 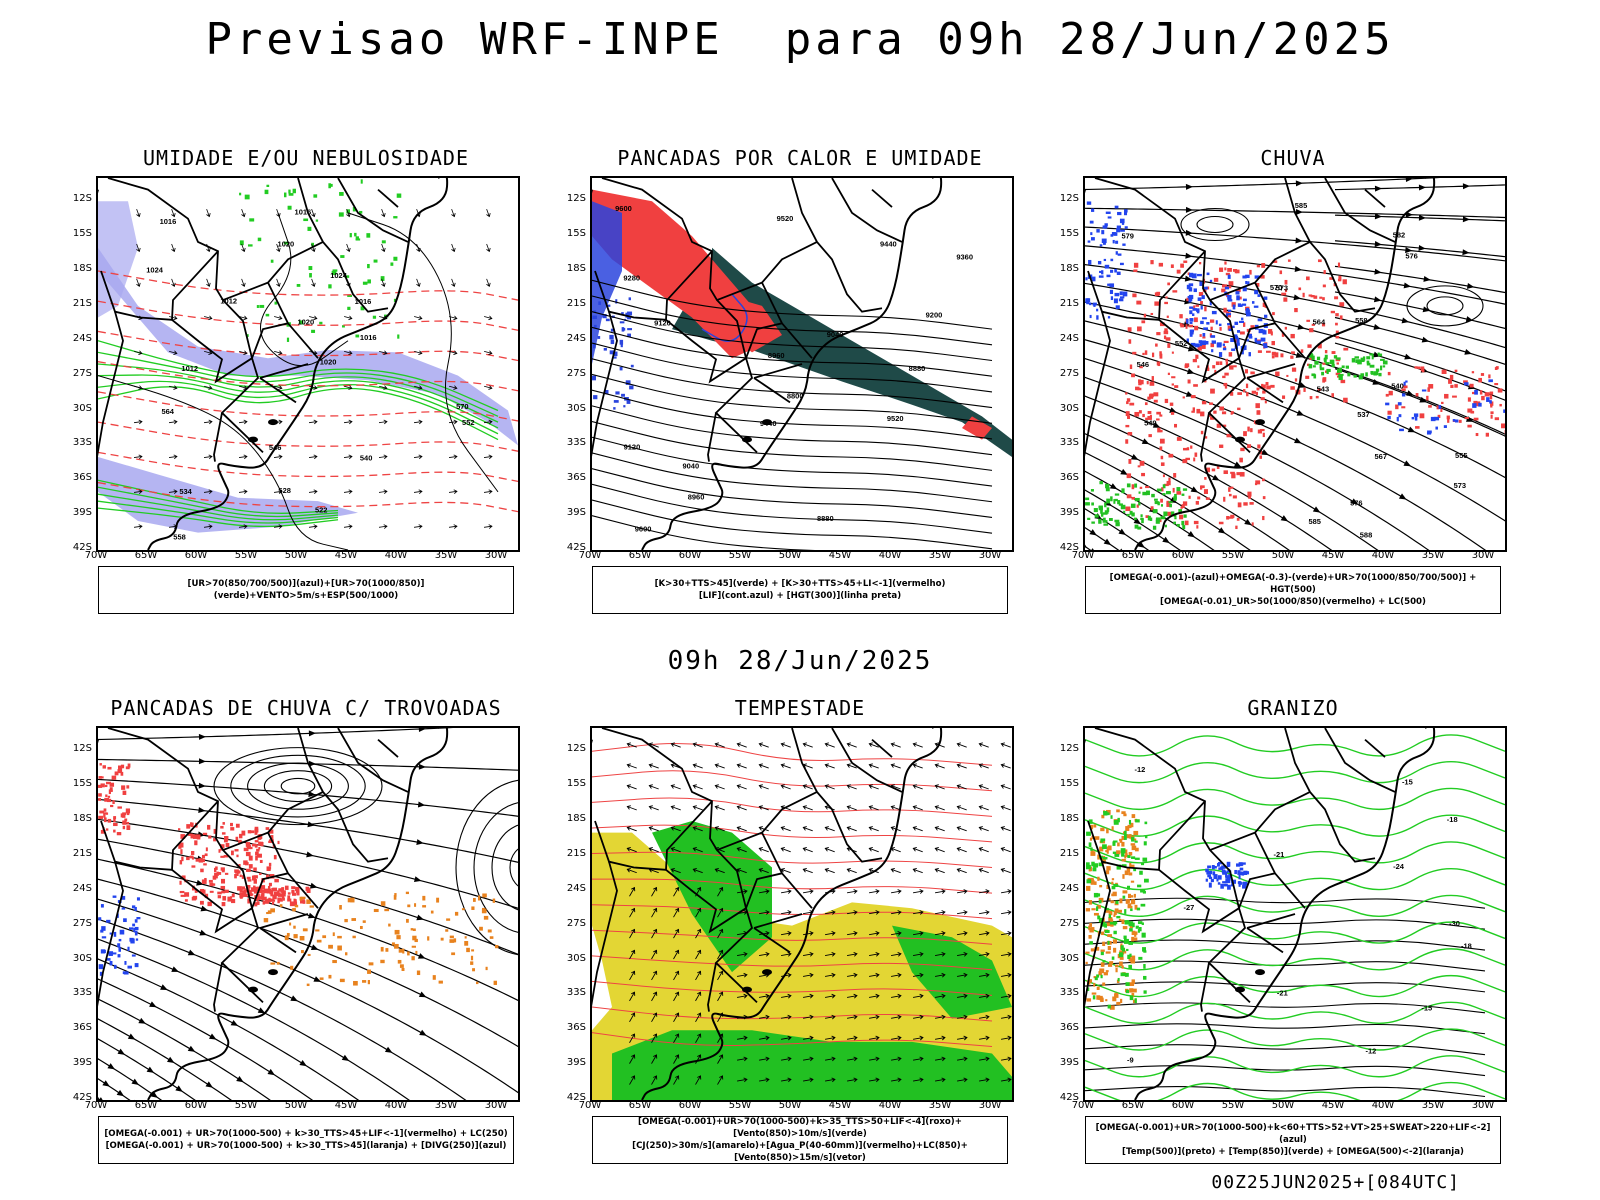 I want to click on field-layer: -12 -15 -18 -21 -24 -27 -30 -18 -21 -15 -12 -9, so click(x=1295, y=917).